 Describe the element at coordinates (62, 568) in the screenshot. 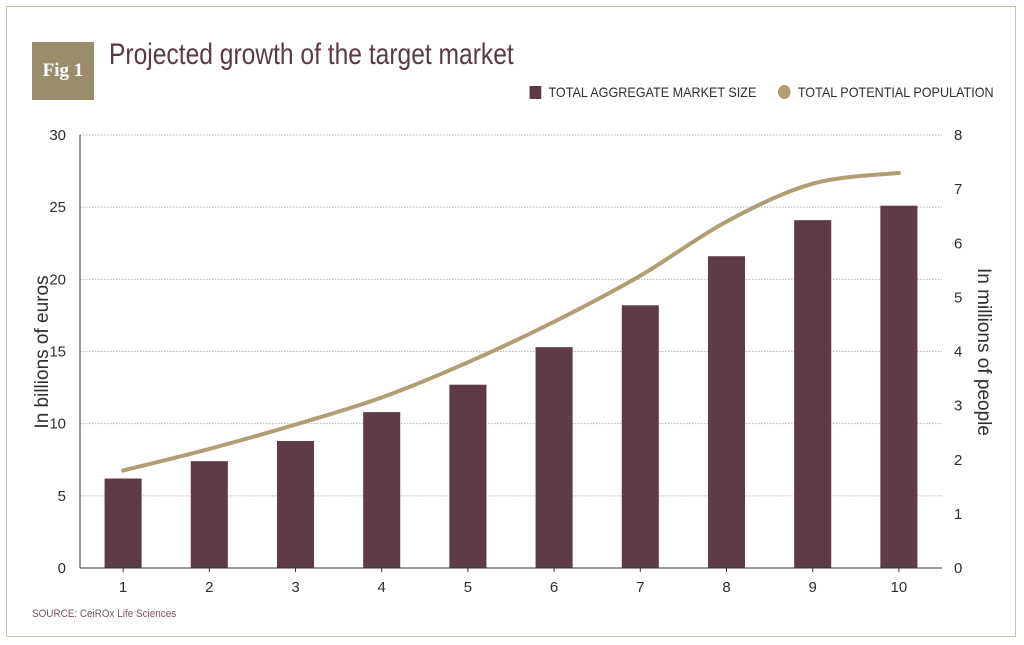

I see `y-left-tick-label: 0` at that location.